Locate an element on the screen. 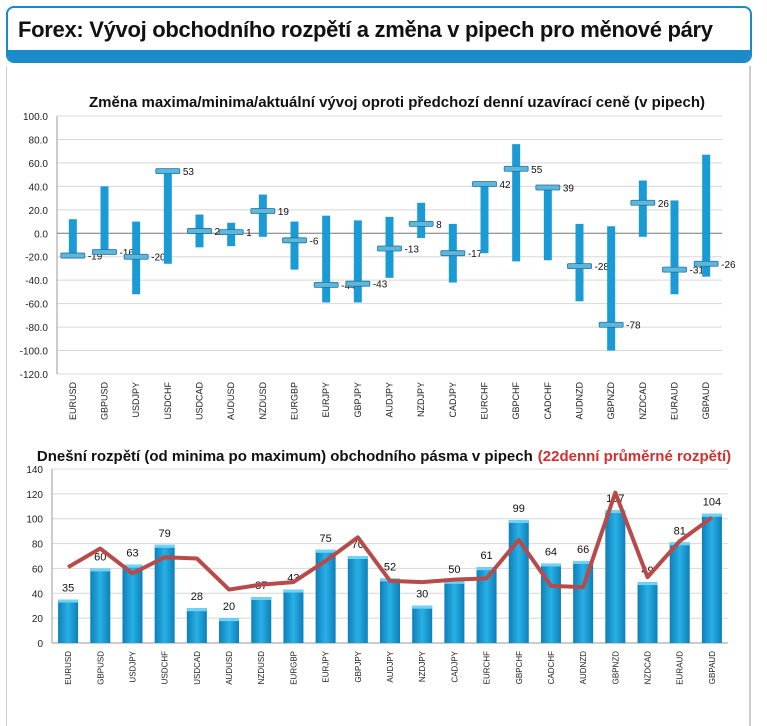 The height and width of the screenshot is (726, 767). bar-value-label: 28 is located at coordinates (197, 597).